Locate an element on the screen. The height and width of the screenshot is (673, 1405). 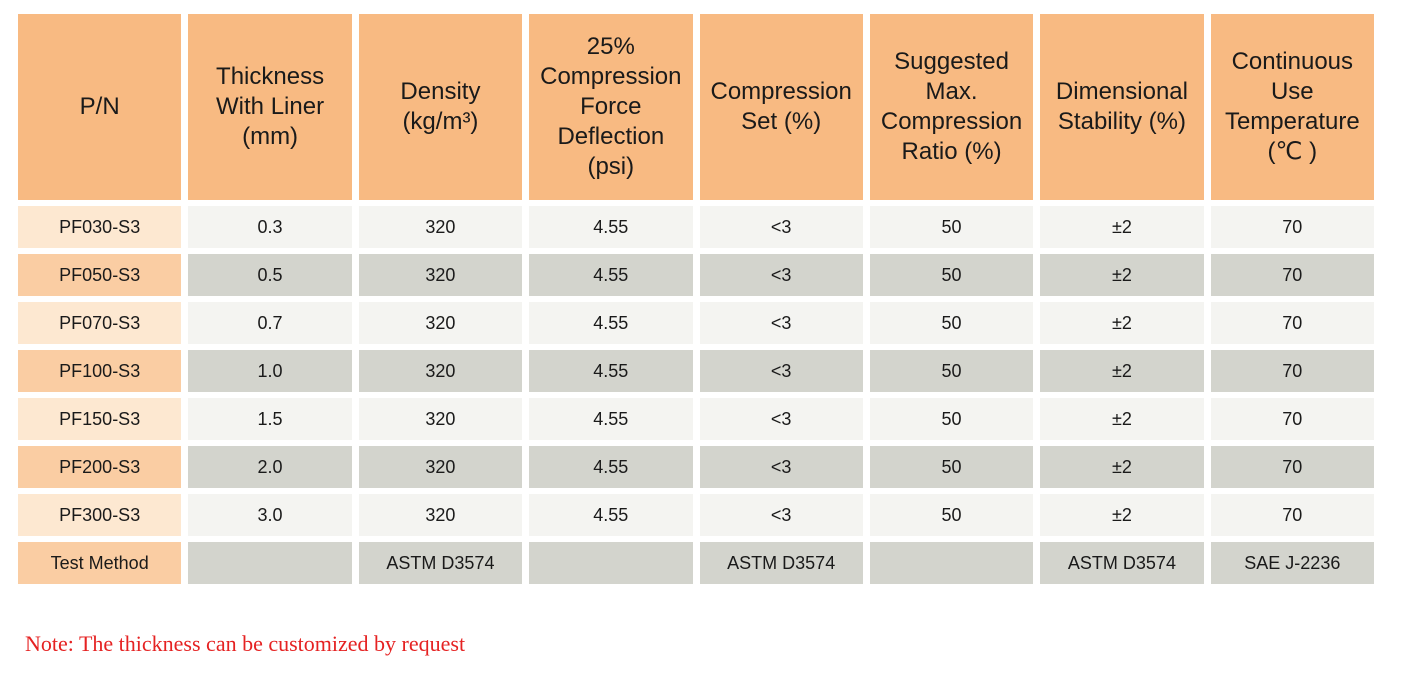
row-pf100-s3: PF100-S3 1.0 320 4.55 <3 50 ±2 70 is located at coordinates (696, 371).